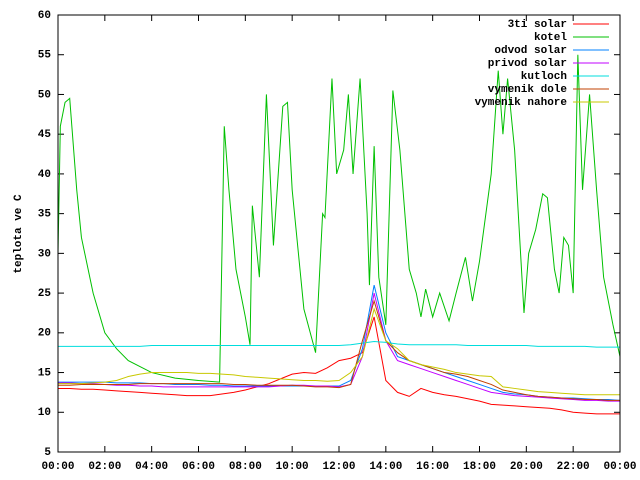 This screenshot has height=480, width=640. What do you see at coordinates (432, 467) in the screenshot?
I see `x-tick-label: 16:00` at bounding box center [432, 467].